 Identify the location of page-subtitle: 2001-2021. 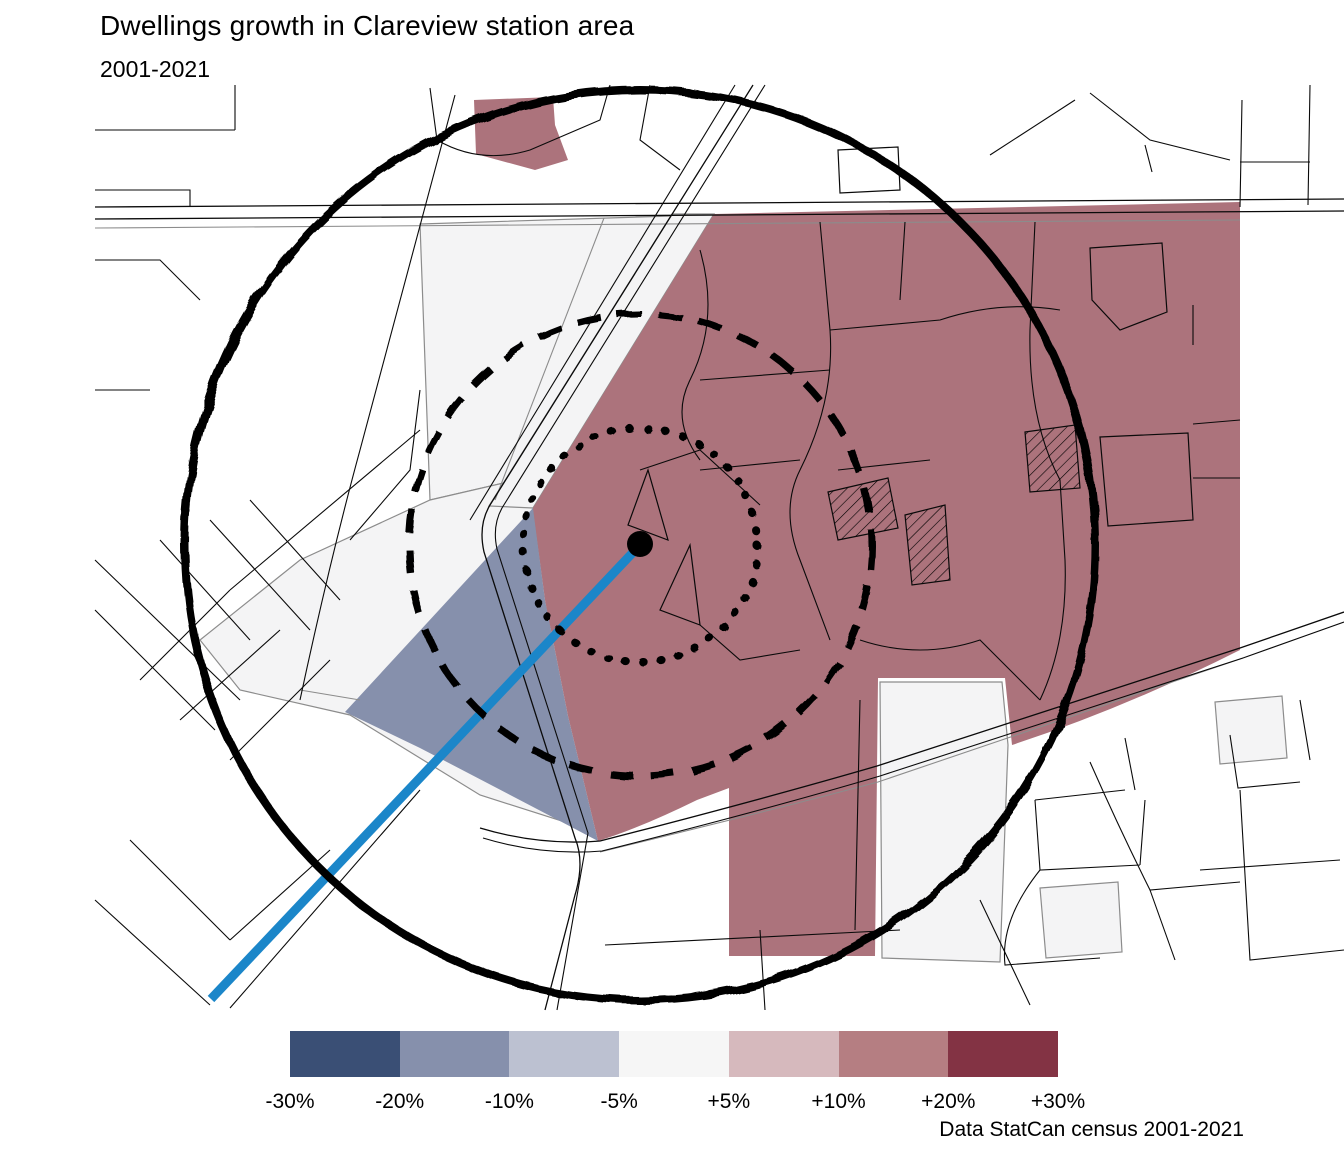
(155, 69).